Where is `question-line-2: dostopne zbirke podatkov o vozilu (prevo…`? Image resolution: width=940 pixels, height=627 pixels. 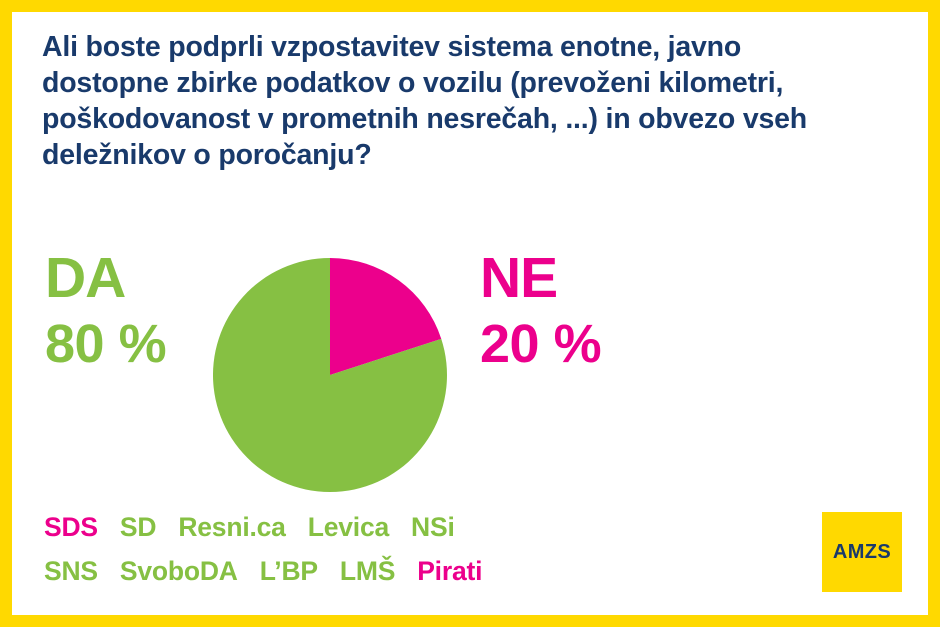 question-line-2: dostopne zbirke podatkov o vozilu (prevo… is located at coordinates (413, 83).